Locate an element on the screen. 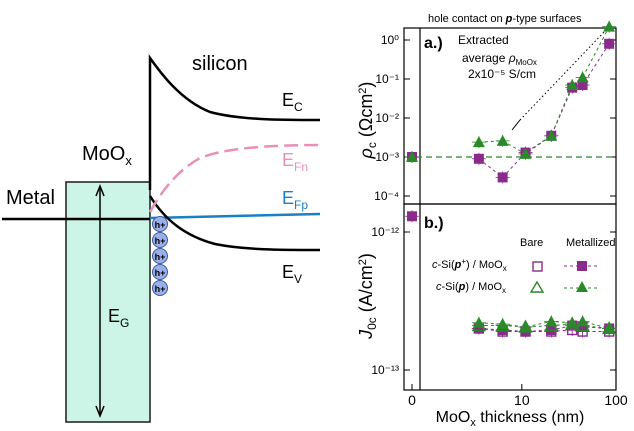 Image resolution: width=634 pixels, height=431 pixels. x-tick-label: 100 is located at coordinates (616, 400).